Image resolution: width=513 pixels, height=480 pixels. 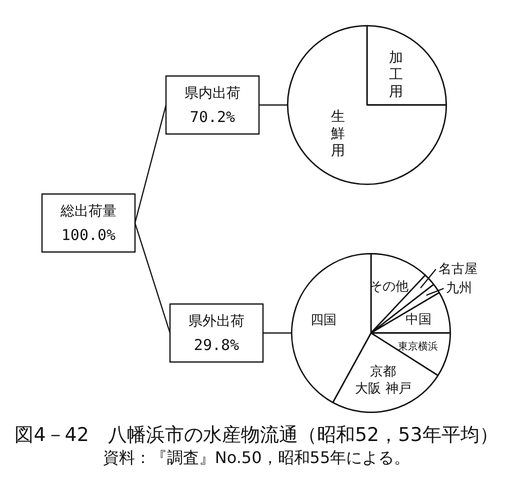 I want to click on caption: 図4－42 八幡浜市の水産物流通（昭和52，53年平均）, so click(x=256, y=435).